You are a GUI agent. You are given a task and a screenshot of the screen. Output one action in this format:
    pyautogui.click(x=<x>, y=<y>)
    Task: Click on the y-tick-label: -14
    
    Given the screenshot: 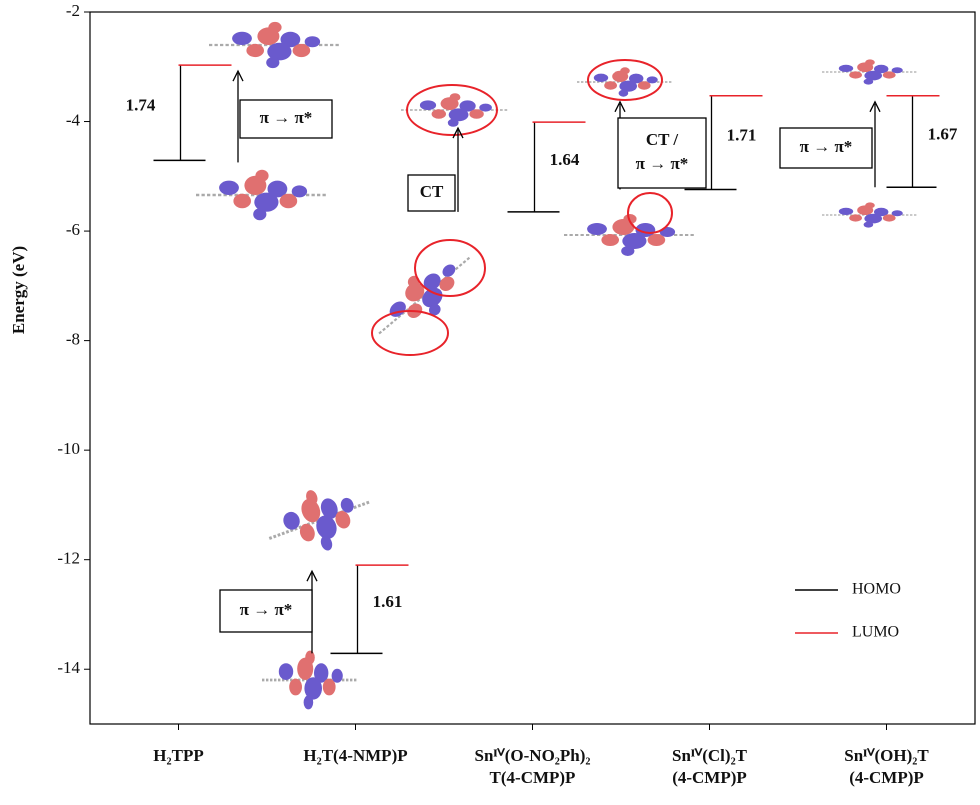 What is the action you would take?
    pyautogui.click(x=68, y=667)
    